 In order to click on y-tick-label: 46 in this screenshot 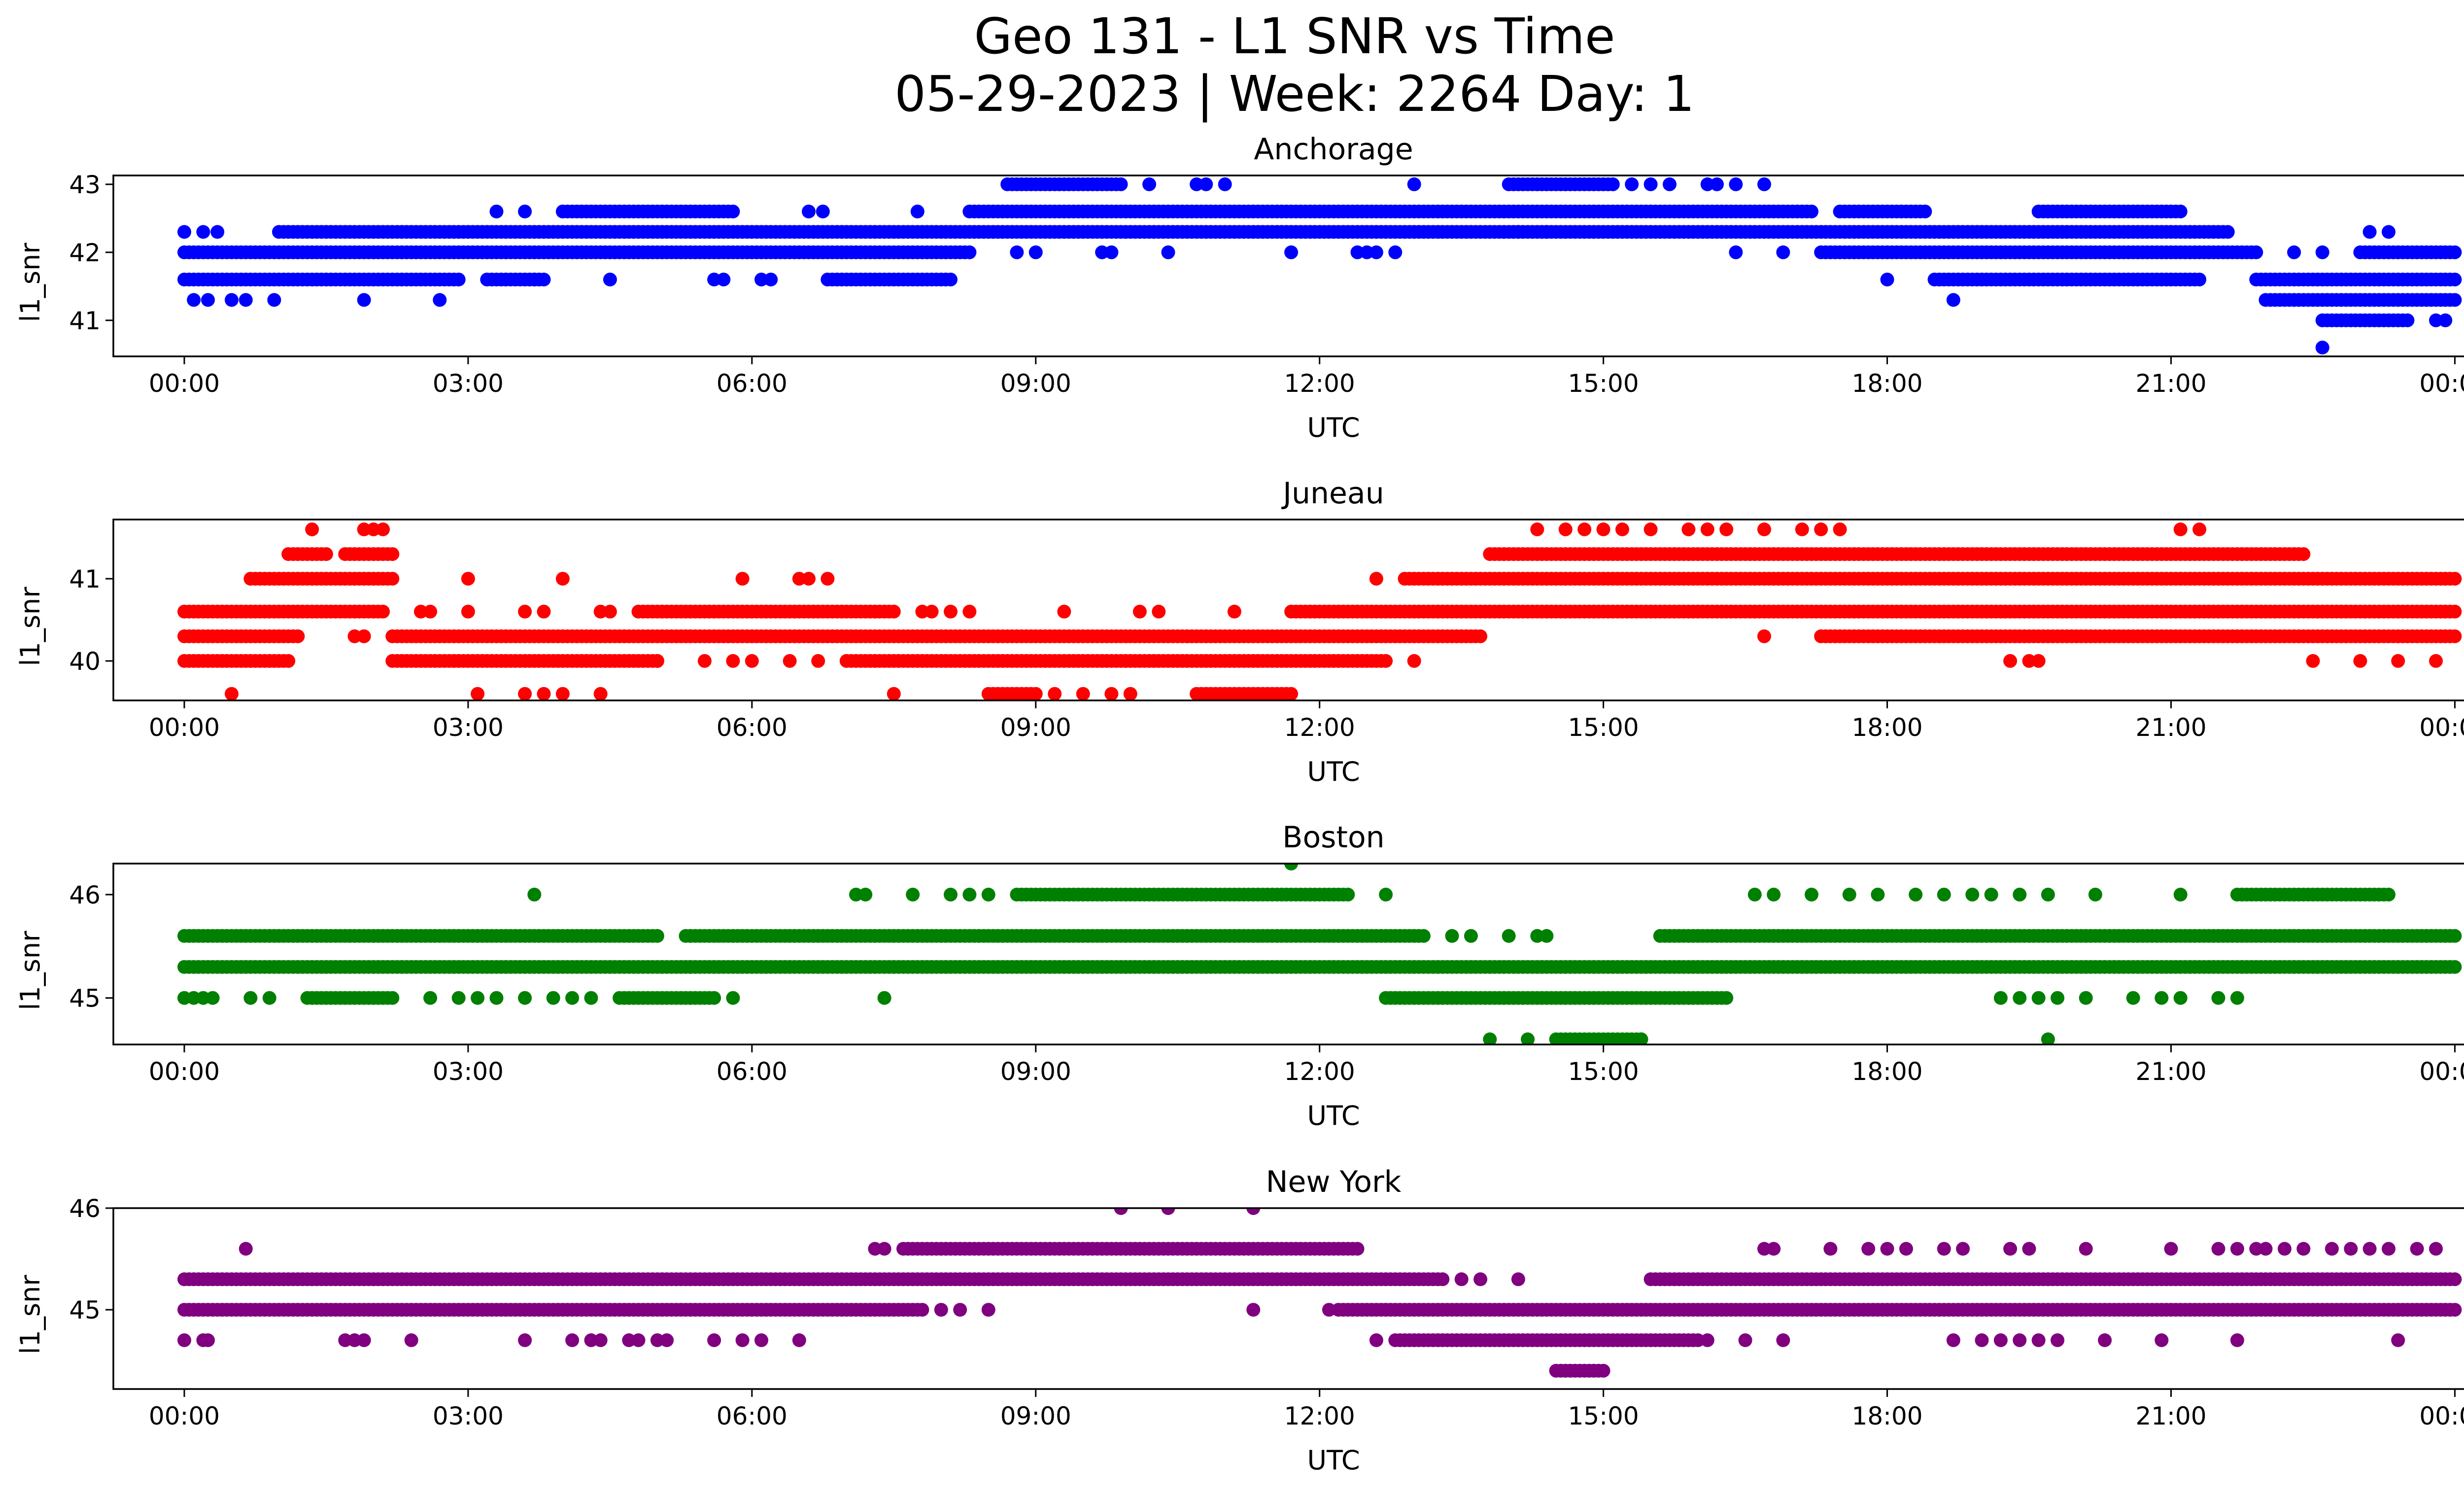, I will do `click(85, 895)`.